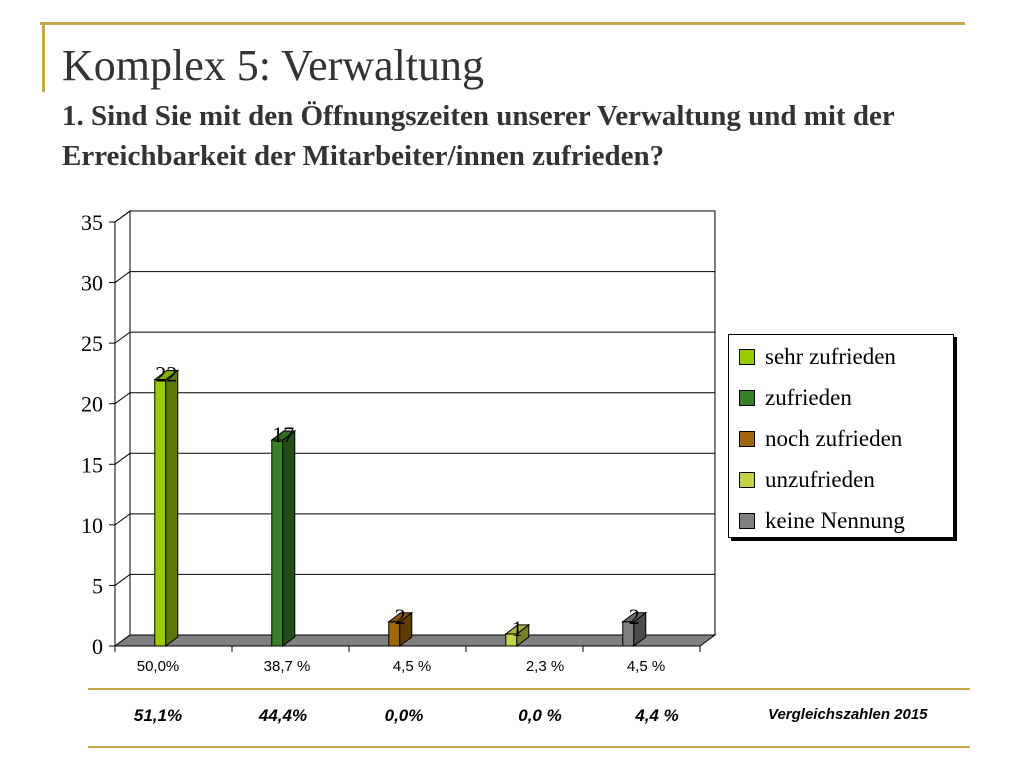  What do you see at coordinates (502, 23) in the screenshot?
I see `top-border-line` at bounding box center [502, 23].